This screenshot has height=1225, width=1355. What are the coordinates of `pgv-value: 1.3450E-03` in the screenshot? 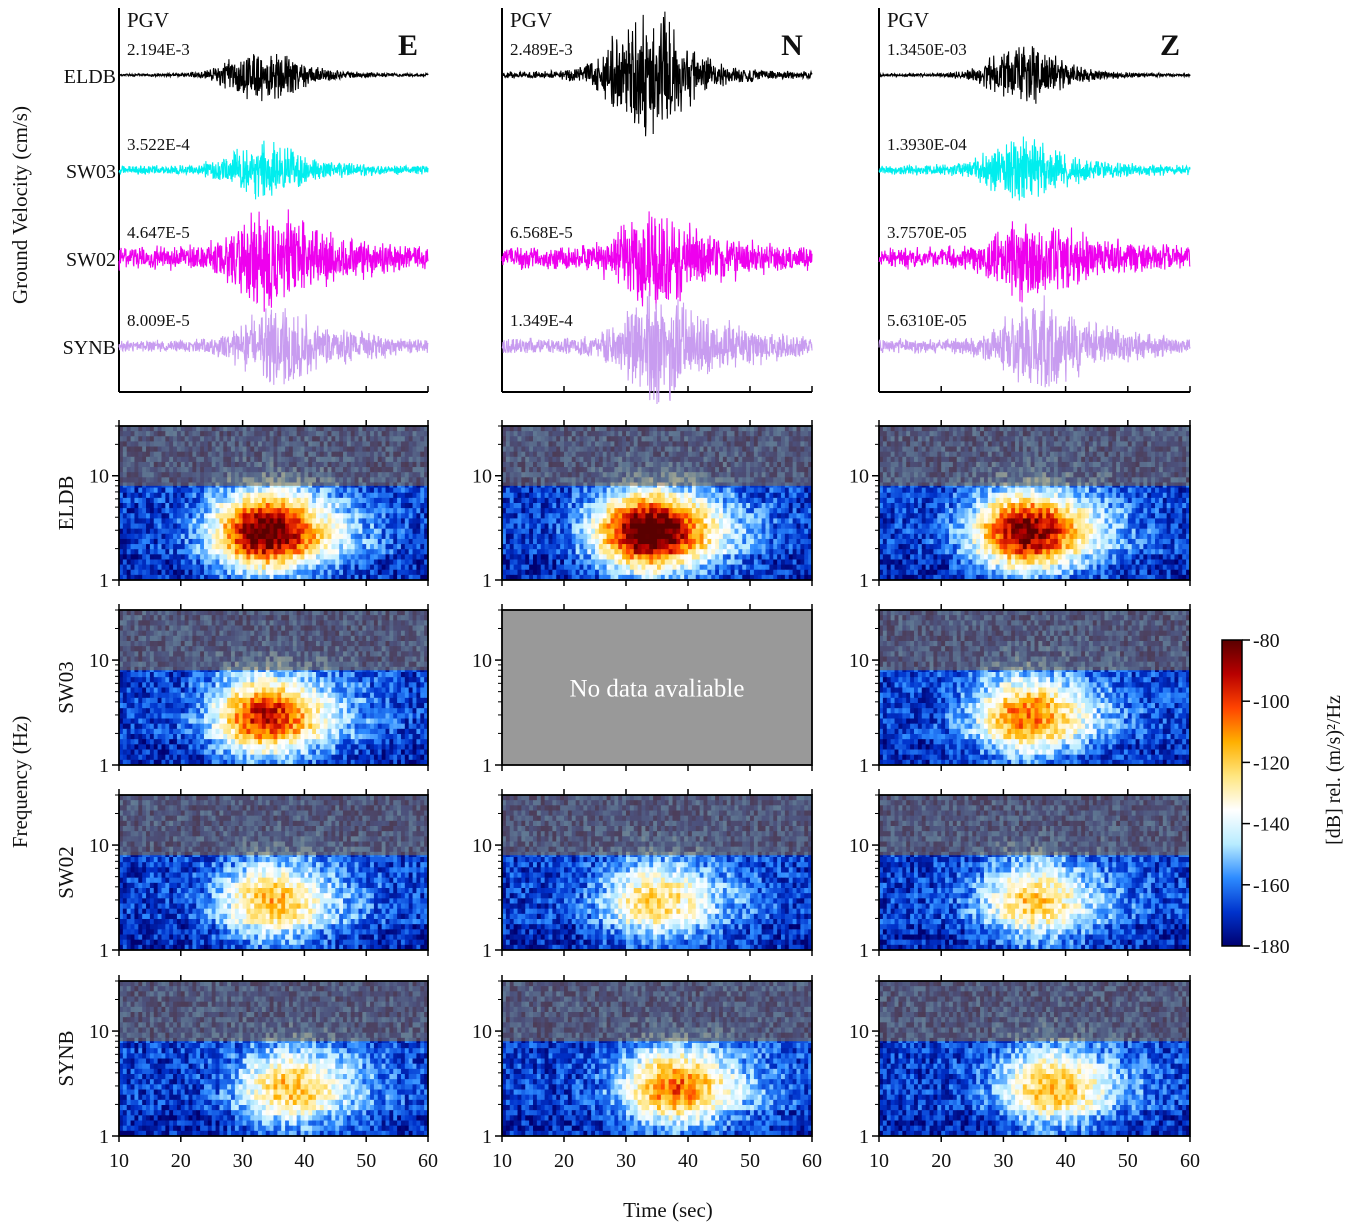 It's located at (927, 49).